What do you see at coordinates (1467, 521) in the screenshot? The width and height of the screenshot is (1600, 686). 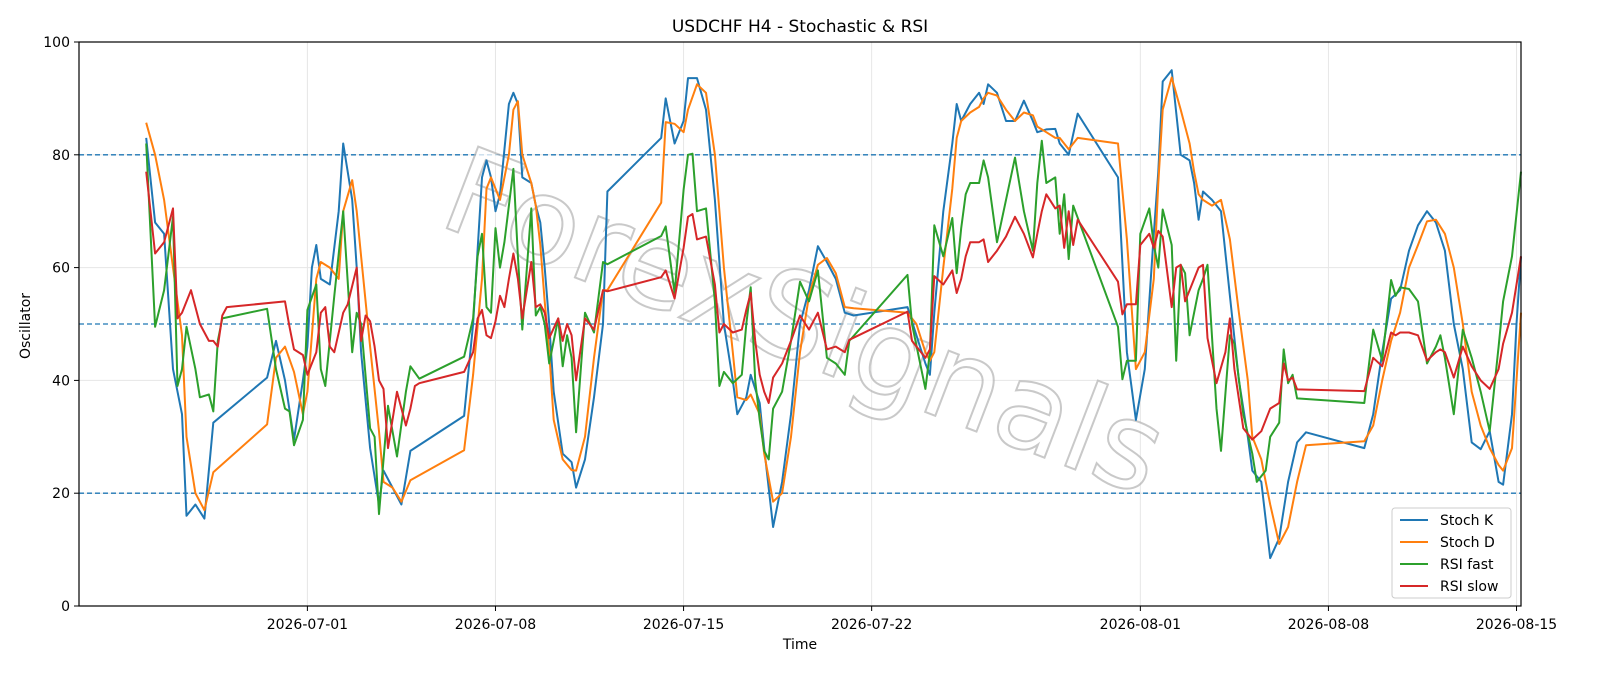 I see `legend-label: Stoch K` at bounding box center [1467, 521].